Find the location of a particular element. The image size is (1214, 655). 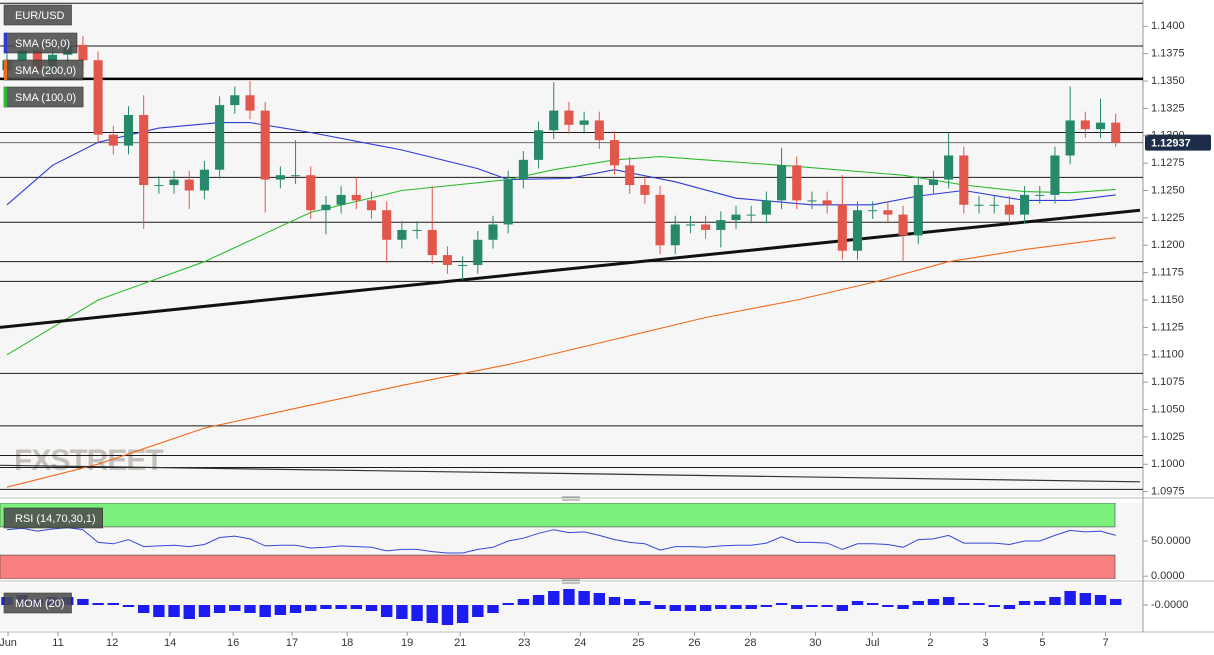

y-tick-label: 1.1200 is located at coordinates (1168, 245).